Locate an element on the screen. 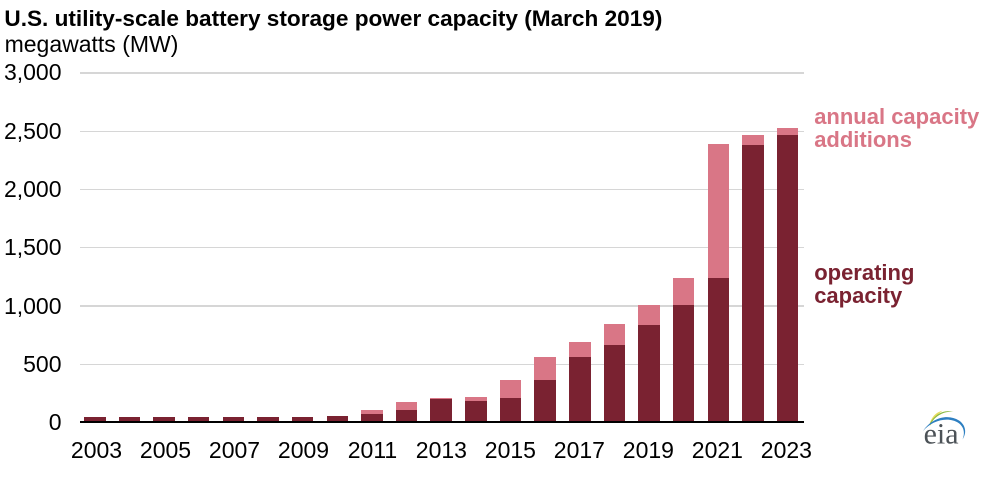  svg-text: eia is located at coordinates (941, 433).